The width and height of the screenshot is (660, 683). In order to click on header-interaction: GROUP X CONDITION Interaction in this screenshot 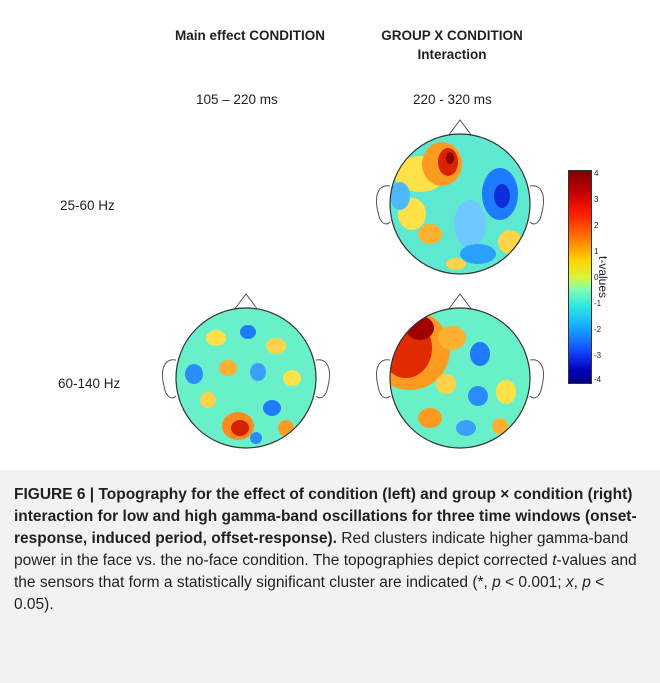, I will do `click(452, 45)`.